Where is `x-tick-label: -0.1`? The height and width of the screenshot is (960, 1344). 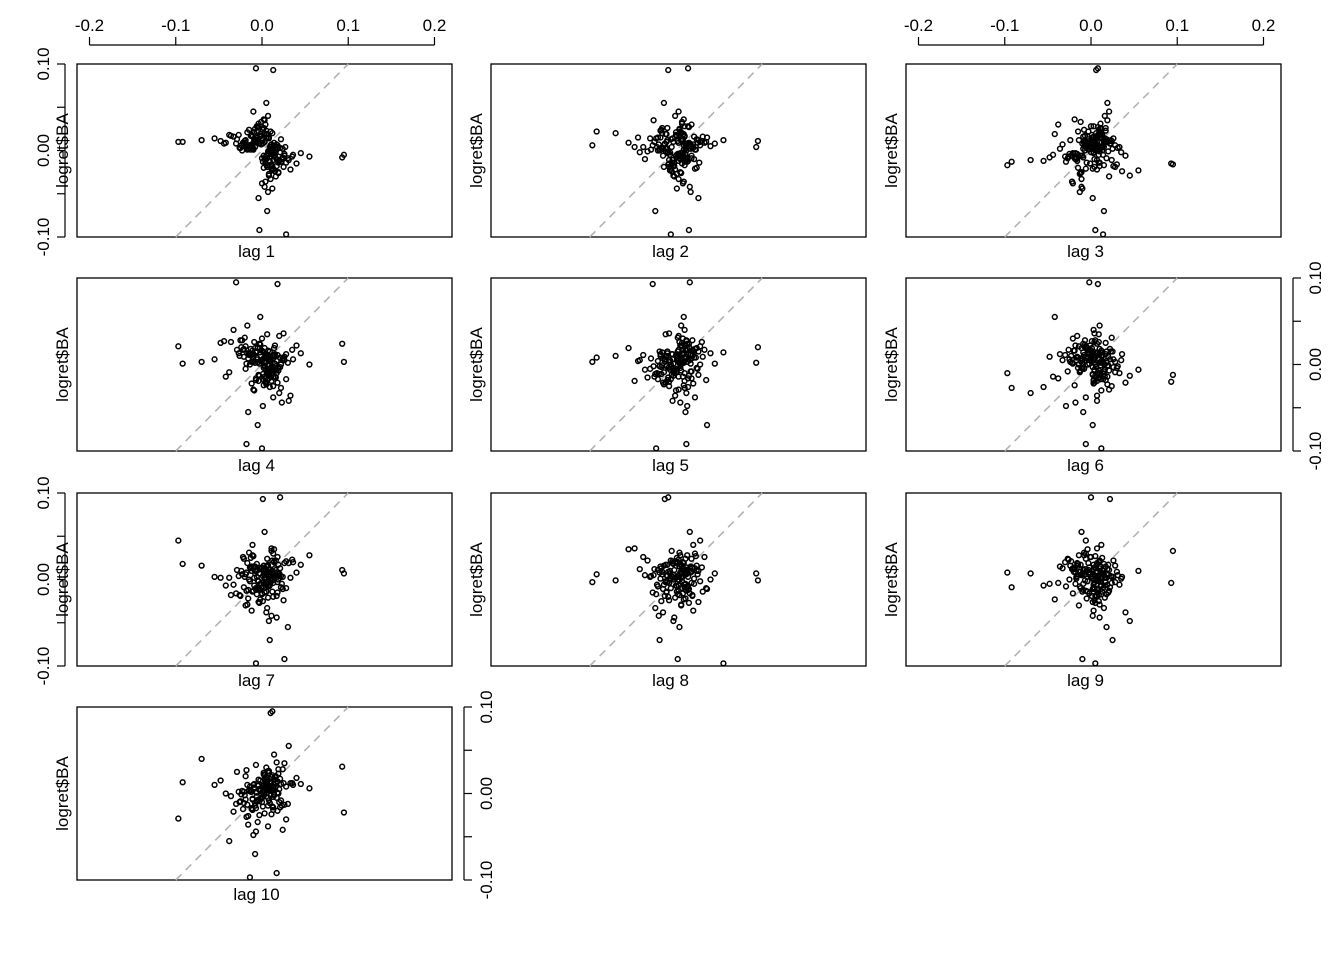
x-tick-label: -0.1 is located at coordinates (1004, 25).